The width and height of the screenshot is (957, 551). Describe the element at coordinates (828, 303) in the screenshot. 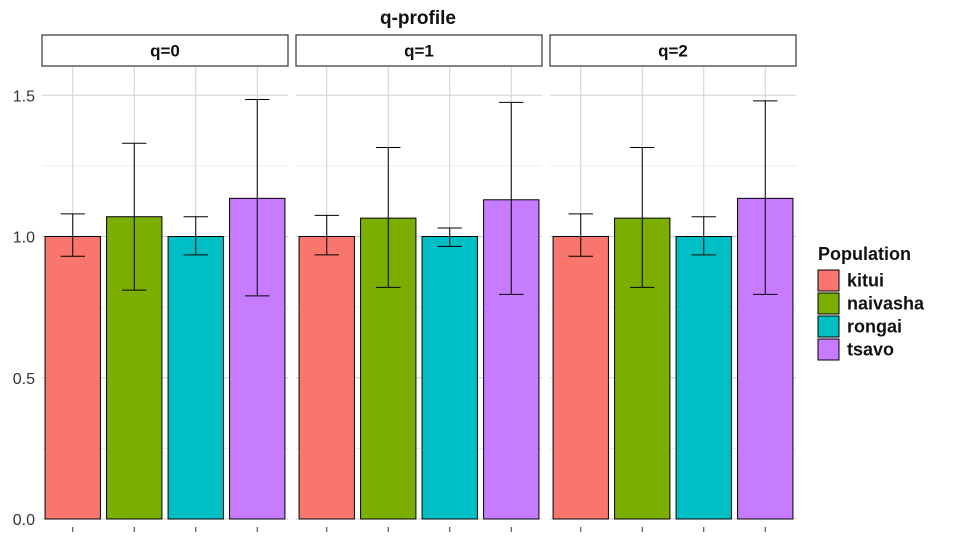

I see `legend-key-naivasha` at that location.